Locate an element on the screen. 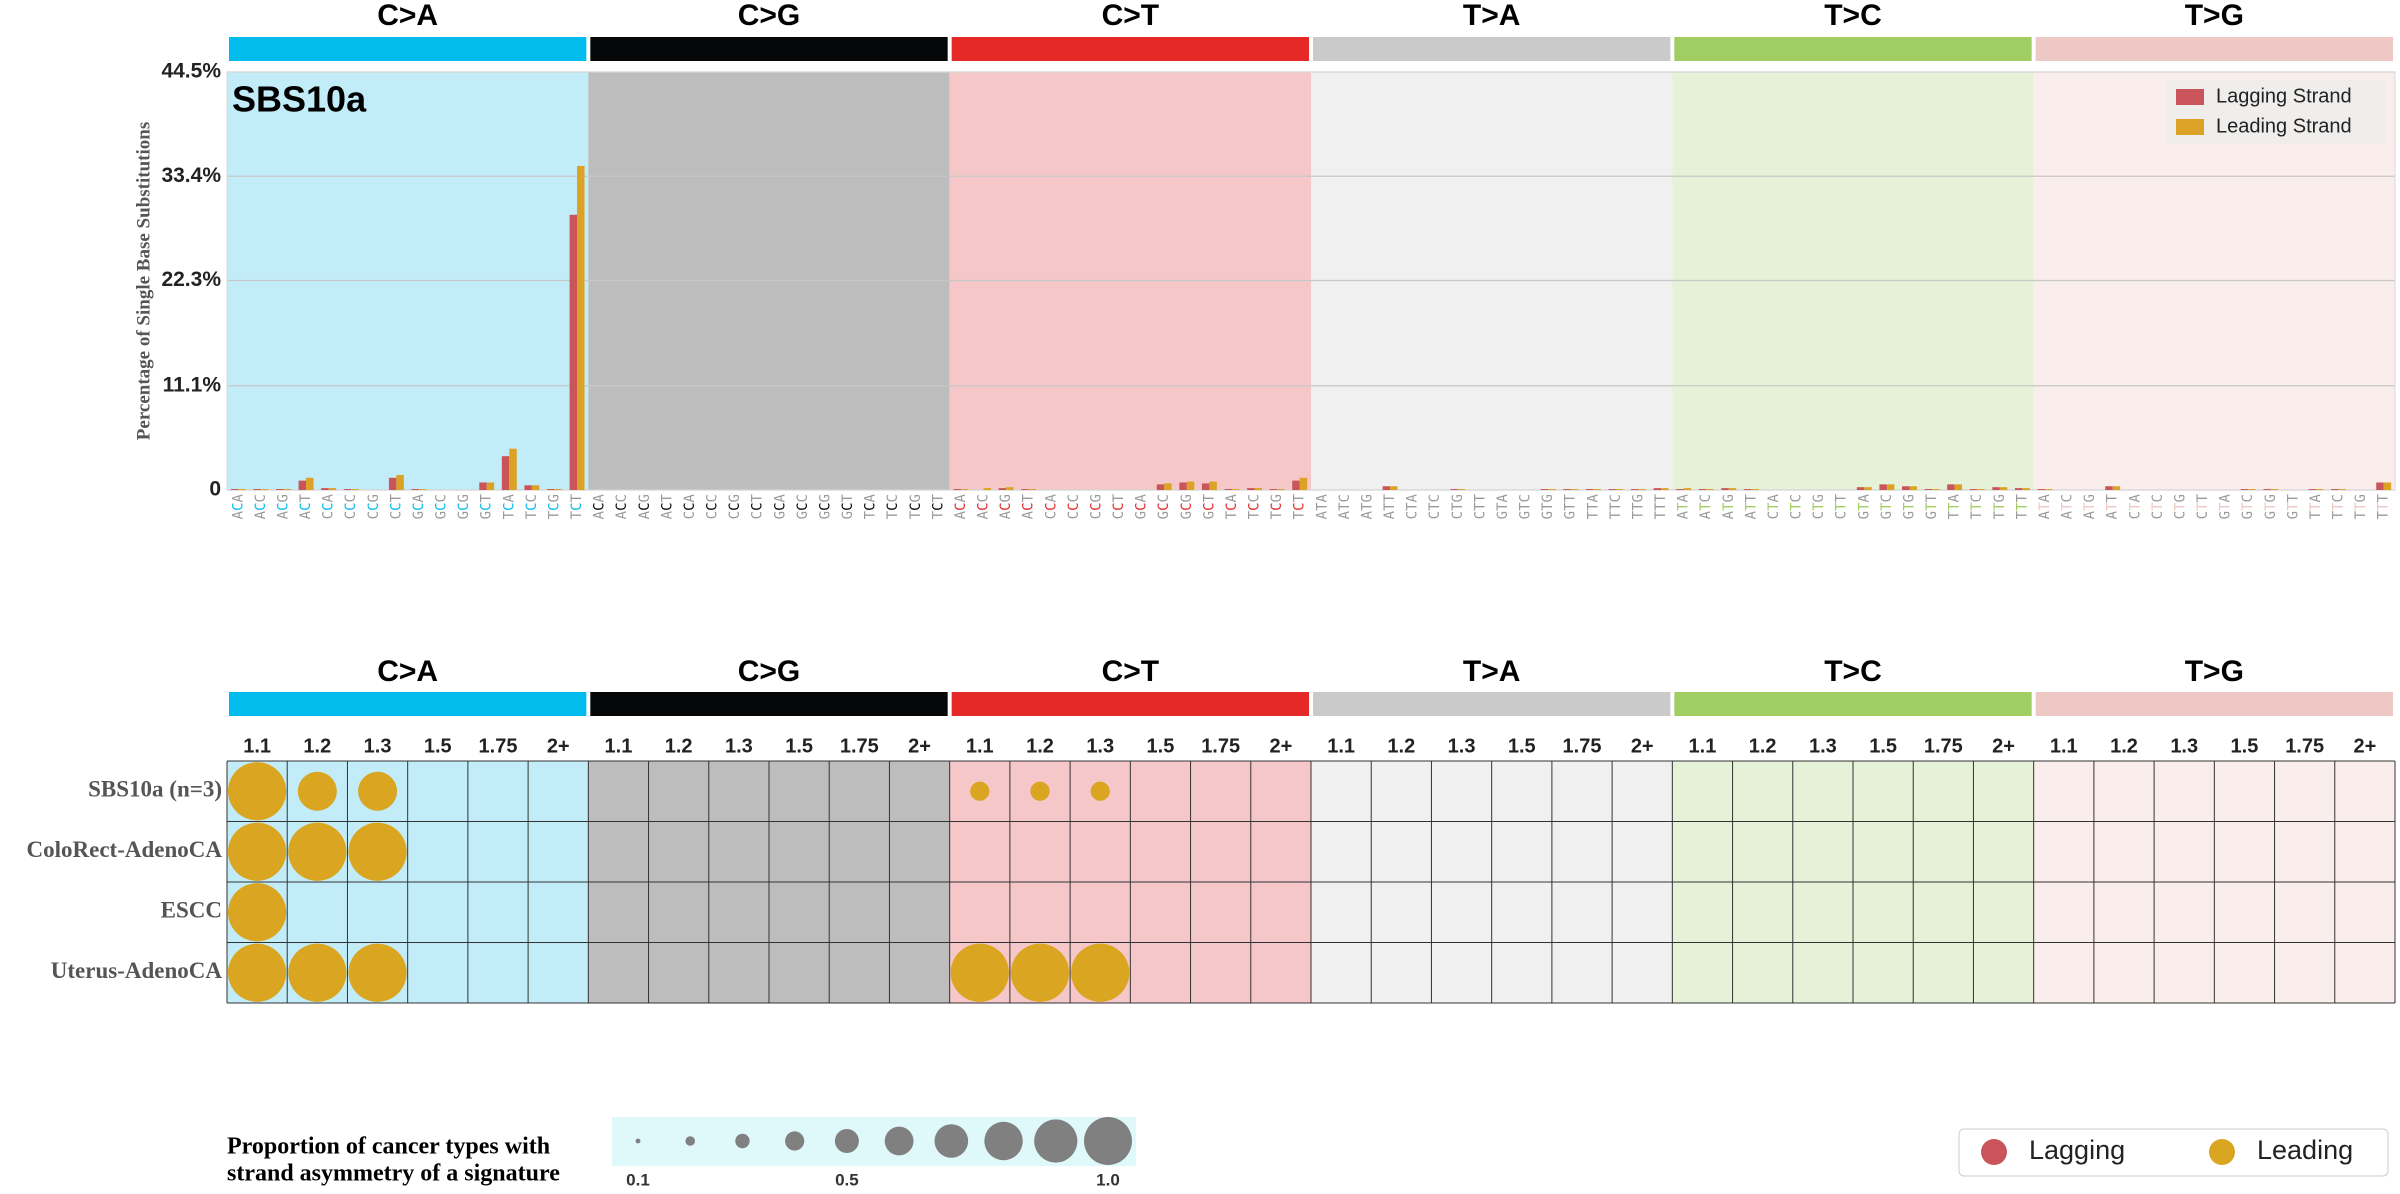 This screenshot has width=2400, height=1194. size-legend-tick: 0.1 is located at coordinates (638, 1179).